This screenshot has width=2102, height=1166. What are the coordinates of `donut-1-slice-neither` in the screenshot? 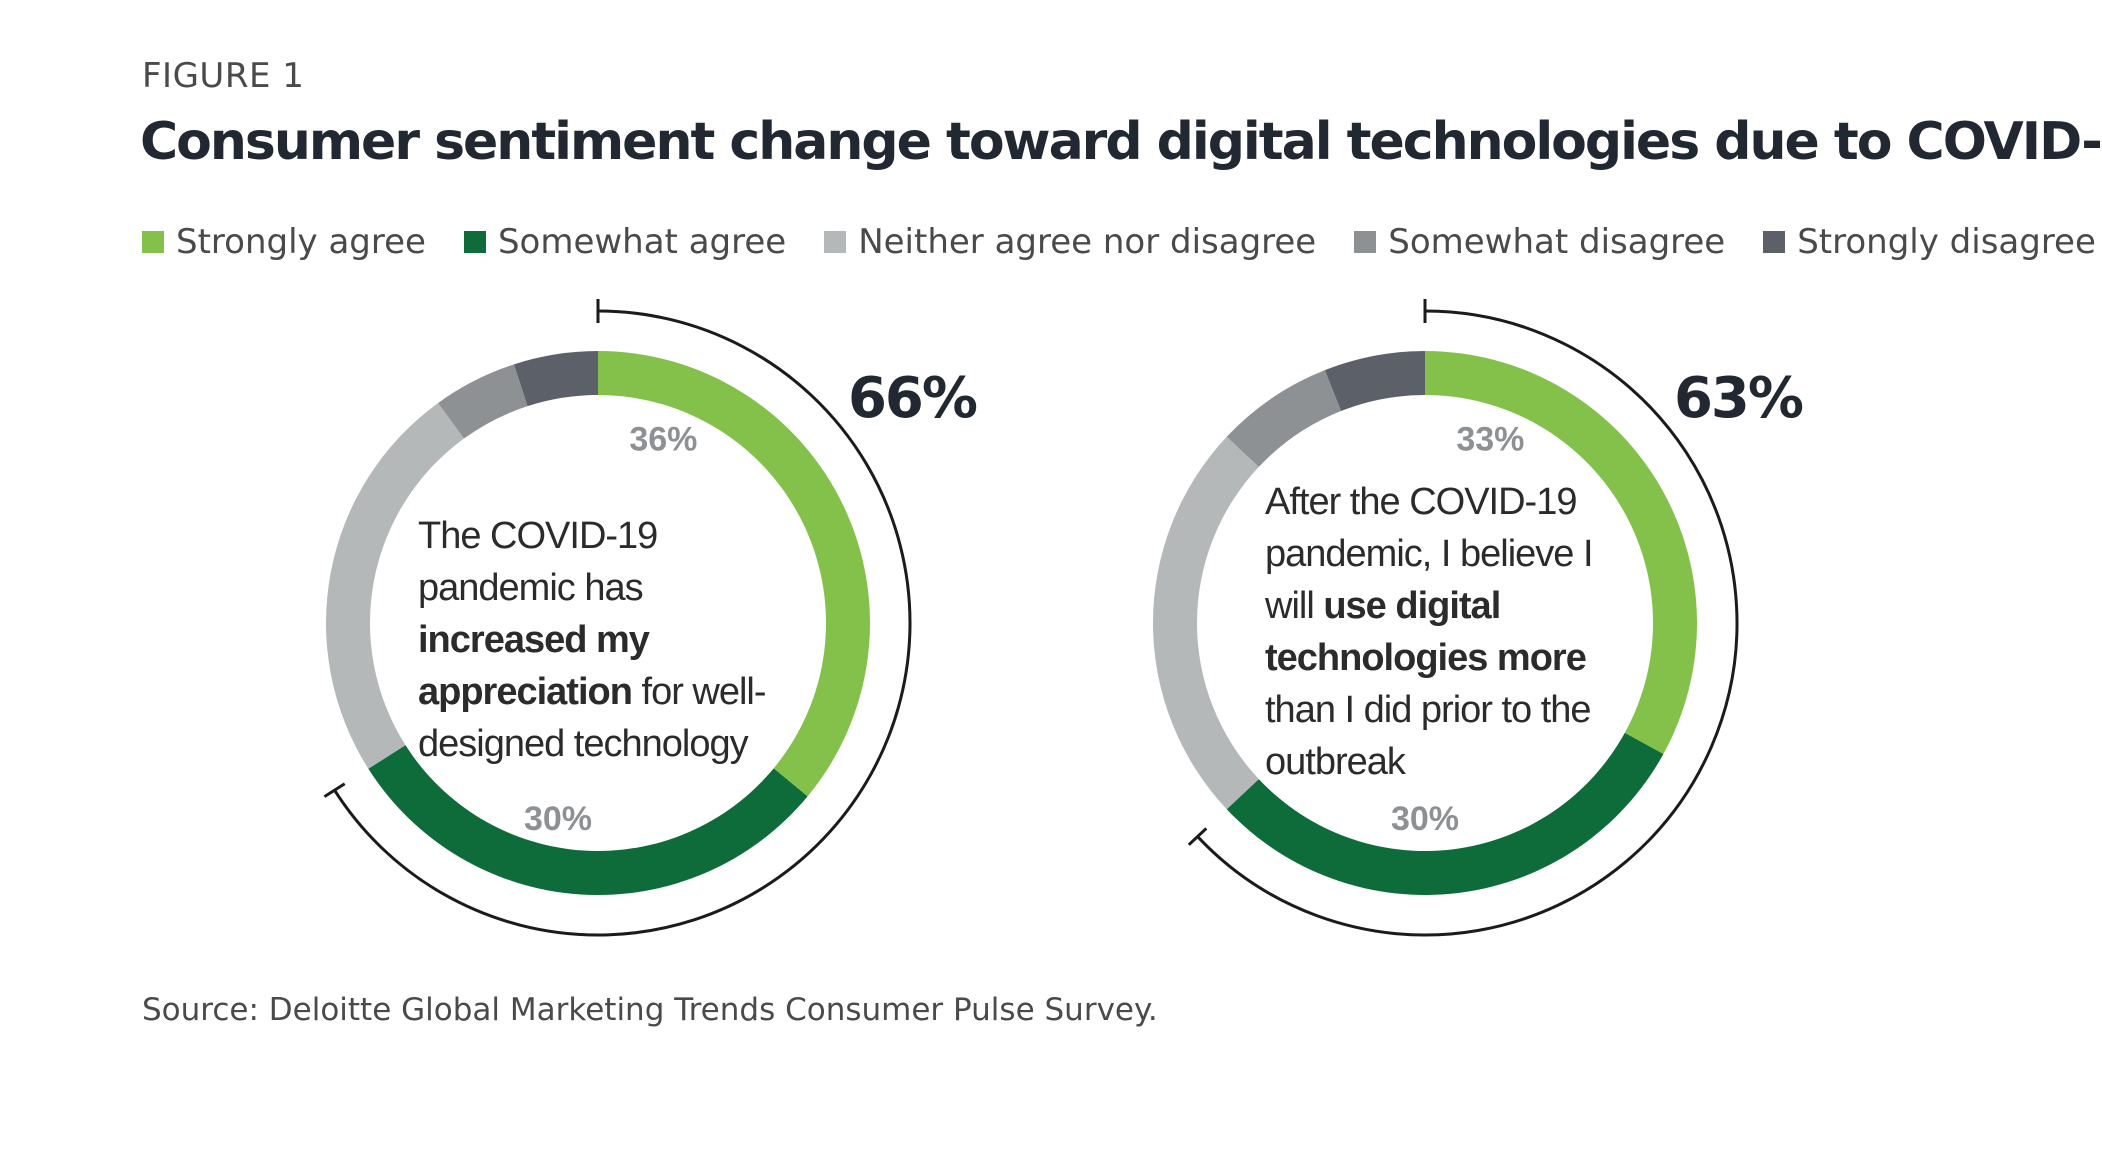 It's located at (395, 585).